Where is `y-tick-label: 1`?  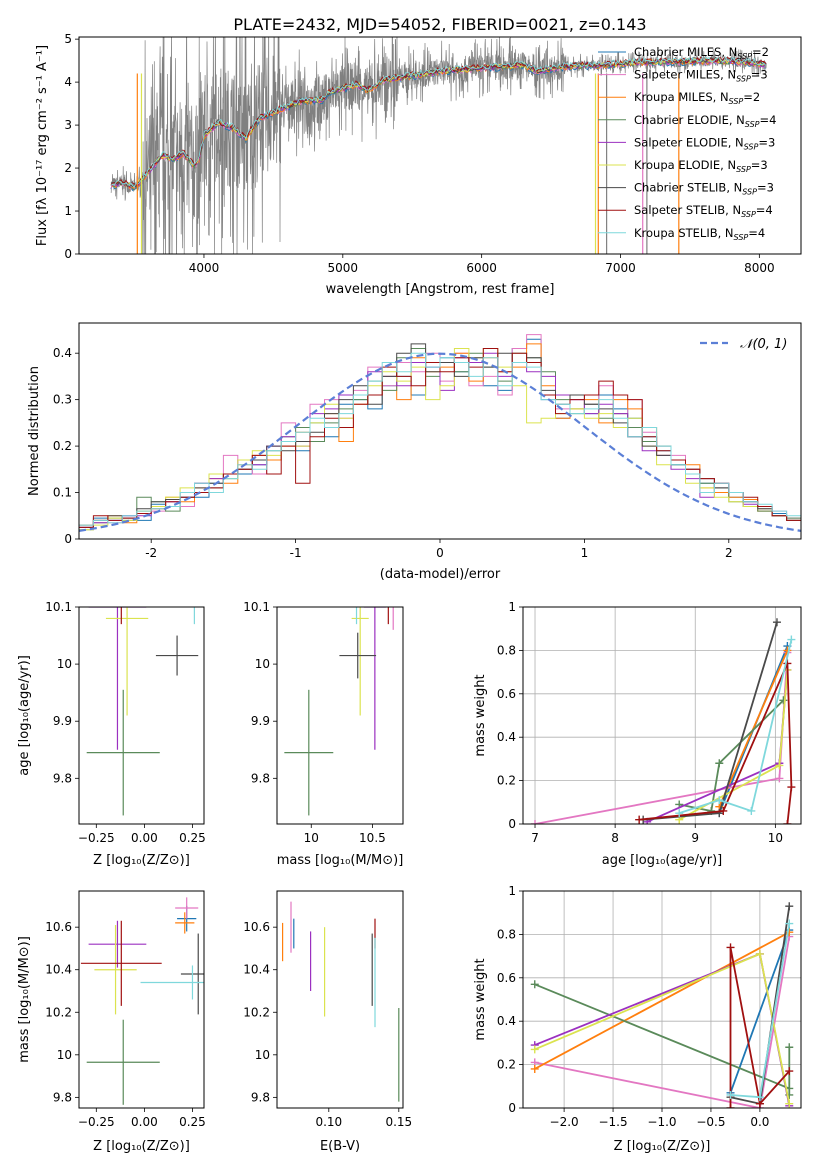
y-tick-label: 1 is located at coordinates (68, 211).